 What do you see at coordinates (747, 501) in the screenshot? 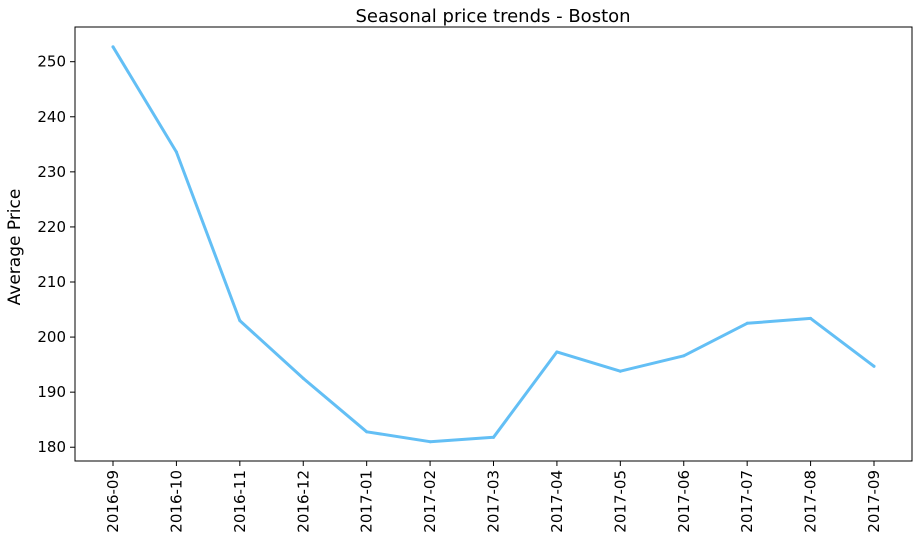
I see `x-tick-label: 2017-07` at bounding box center [747, 501].